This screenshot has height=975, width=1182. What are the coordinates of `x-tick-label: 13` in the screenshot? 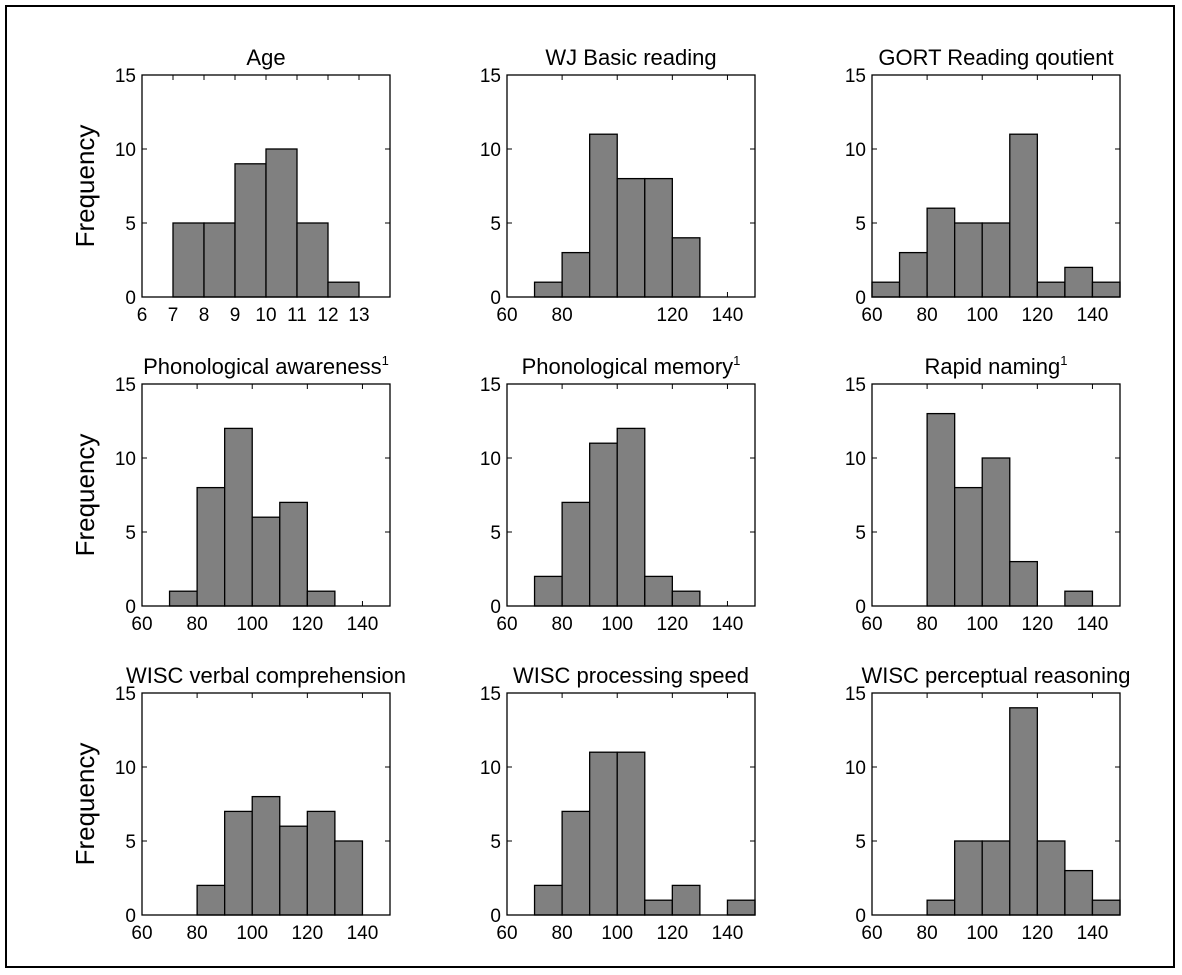 It's located at (358, 315).